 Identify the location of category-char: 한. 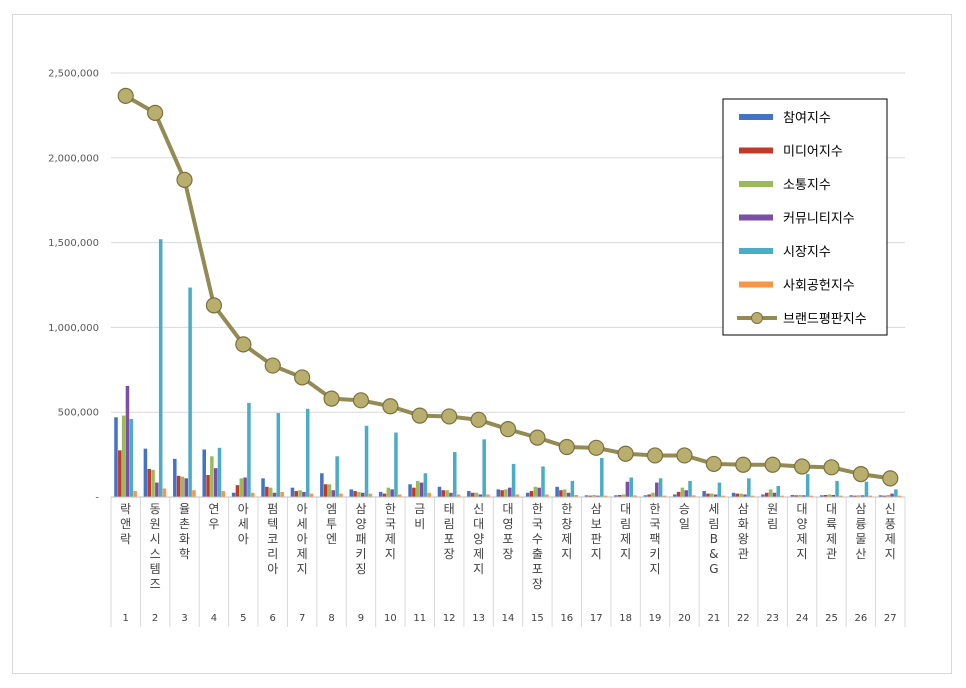
(655, 509).